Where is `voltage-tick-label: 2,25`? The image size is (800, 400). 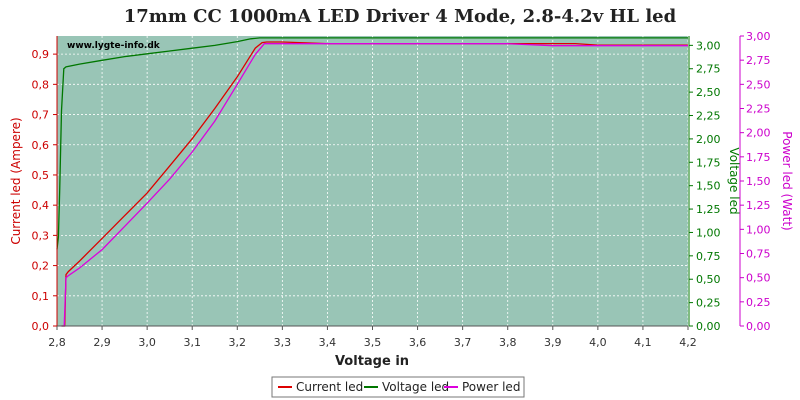
voltage-tick-label: 2,25 is located at coordinates (708, 116).